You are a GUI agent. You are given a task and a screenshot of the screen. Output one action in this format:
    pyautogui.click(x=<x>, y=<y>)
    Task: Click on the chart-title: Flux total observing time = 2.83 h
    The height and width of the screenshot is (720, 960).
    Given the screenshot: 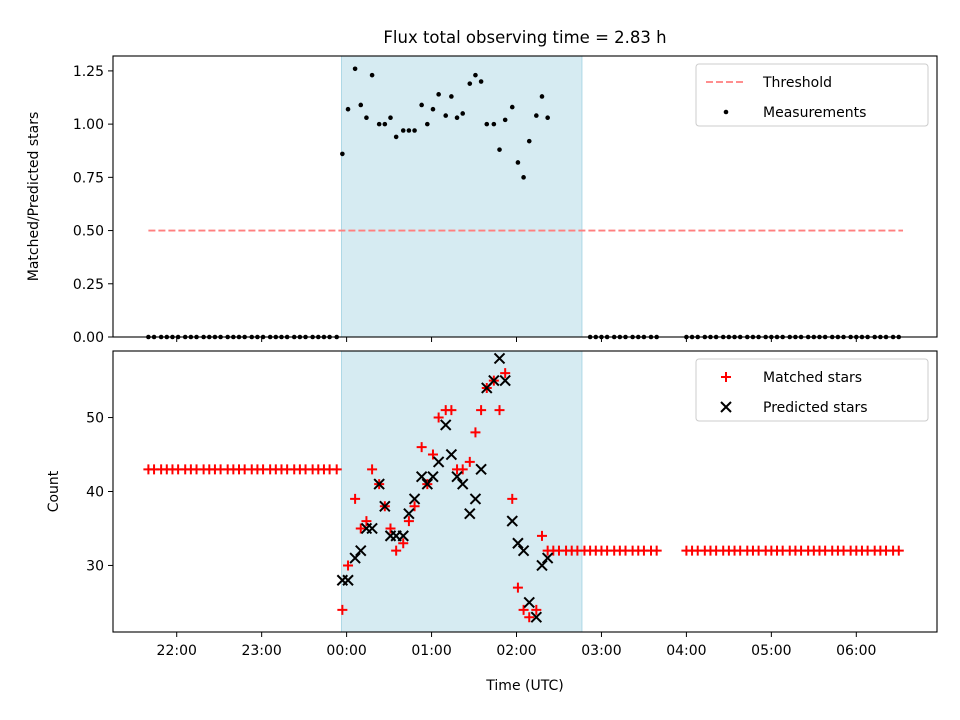 What is the action you would take?
    pyautogui.click(x=524, y=37)
    